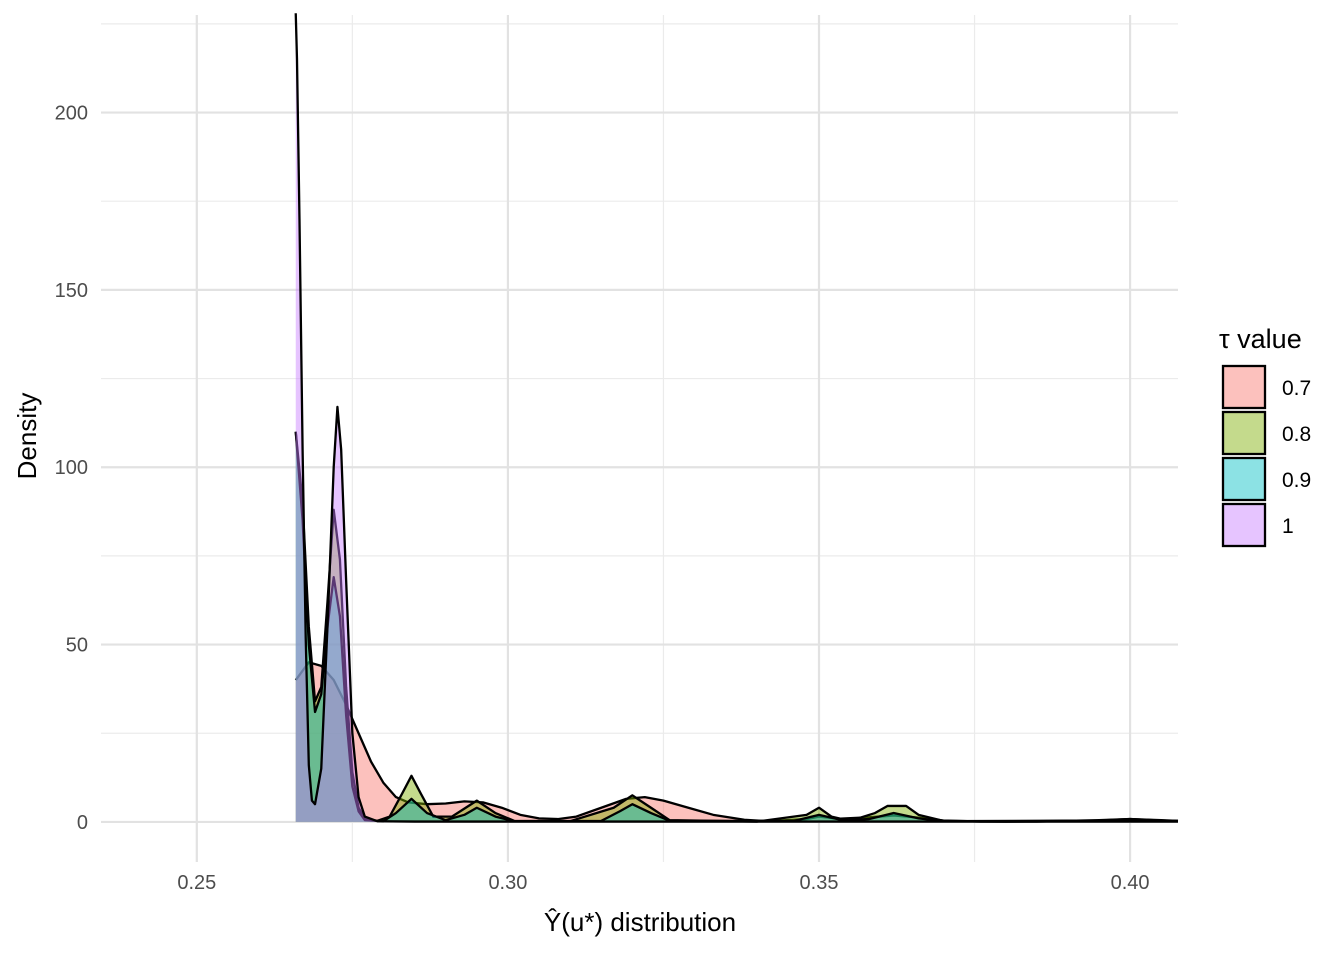  What do you see at coordinates (640, 922) in the screenshot?
I see `x-axis-title: Ŷ(u*) distribution` at bounding box center [640, 922].